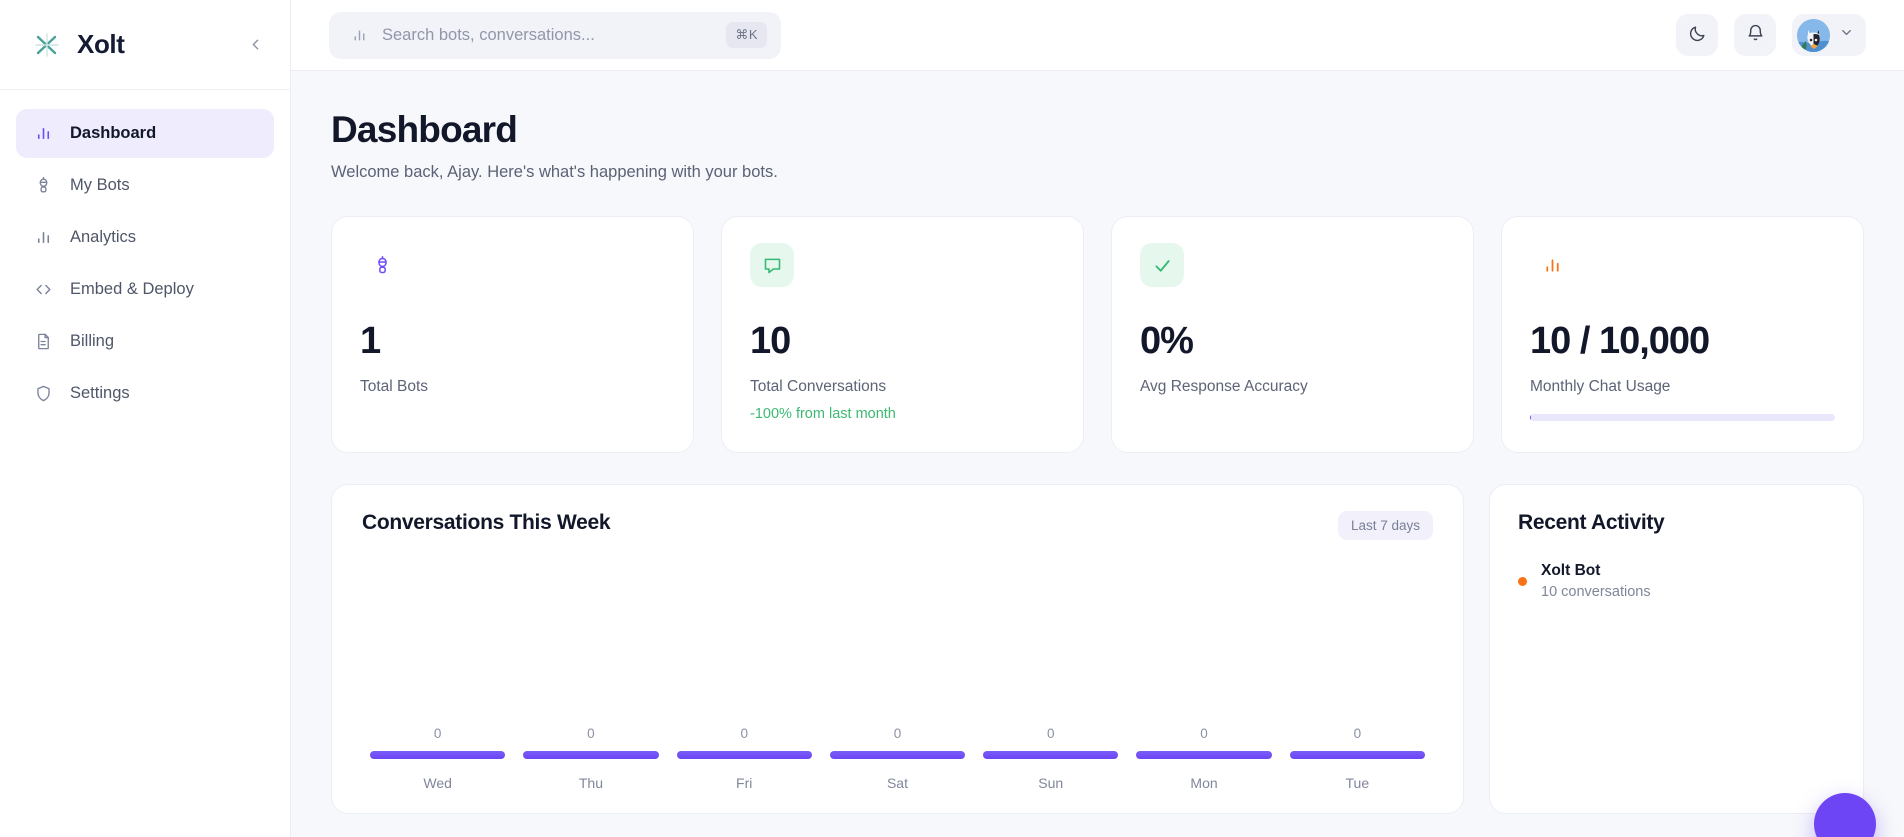 Image resolution: width=1904 pixels, height=837 pixels. I want to click on usage-progress-bar, so click(1682, 417).